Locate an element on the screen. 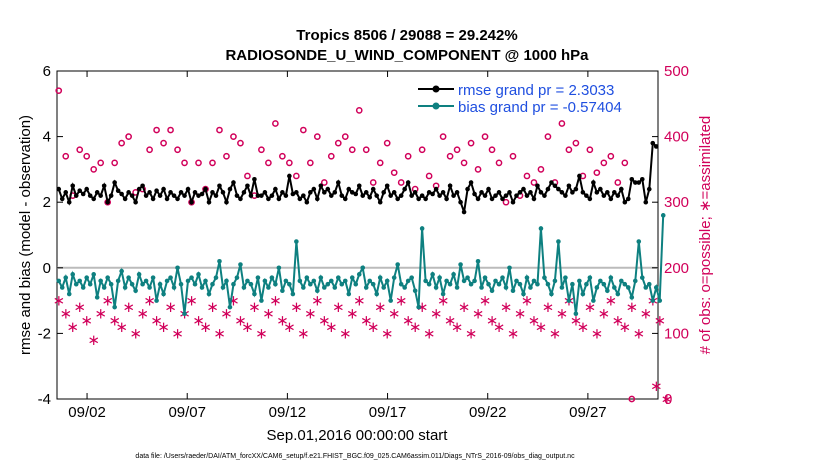 This screenshot has width=830, height=470. x-tick-label: 09/27 is located at coordinates (588, 412).